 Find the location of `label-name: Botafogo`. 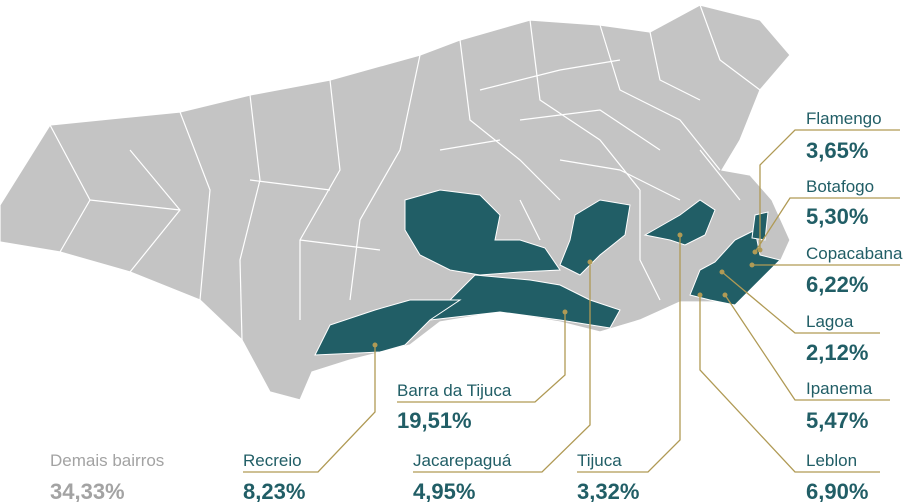

label-name: Botafogo is located at coordinates (840, 186).